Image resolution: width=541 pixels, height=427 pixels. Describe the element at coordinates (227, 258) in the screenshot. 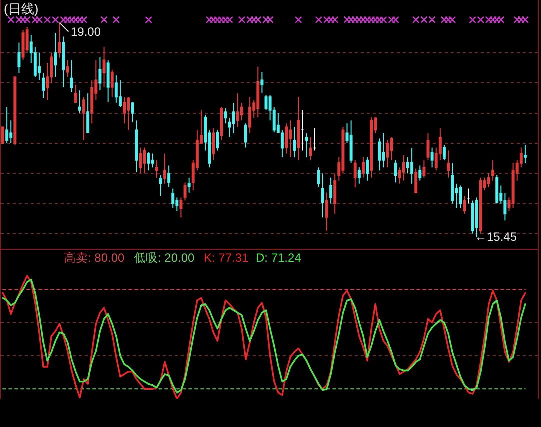

I see `text: K: 77.31` at that location.